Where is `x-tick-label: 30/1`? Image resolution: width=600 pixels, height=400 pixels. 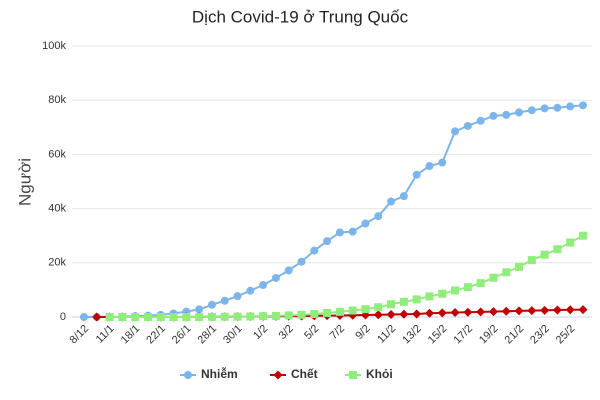 x-tick-label: 30/1 is located at coordinates (233, 335).